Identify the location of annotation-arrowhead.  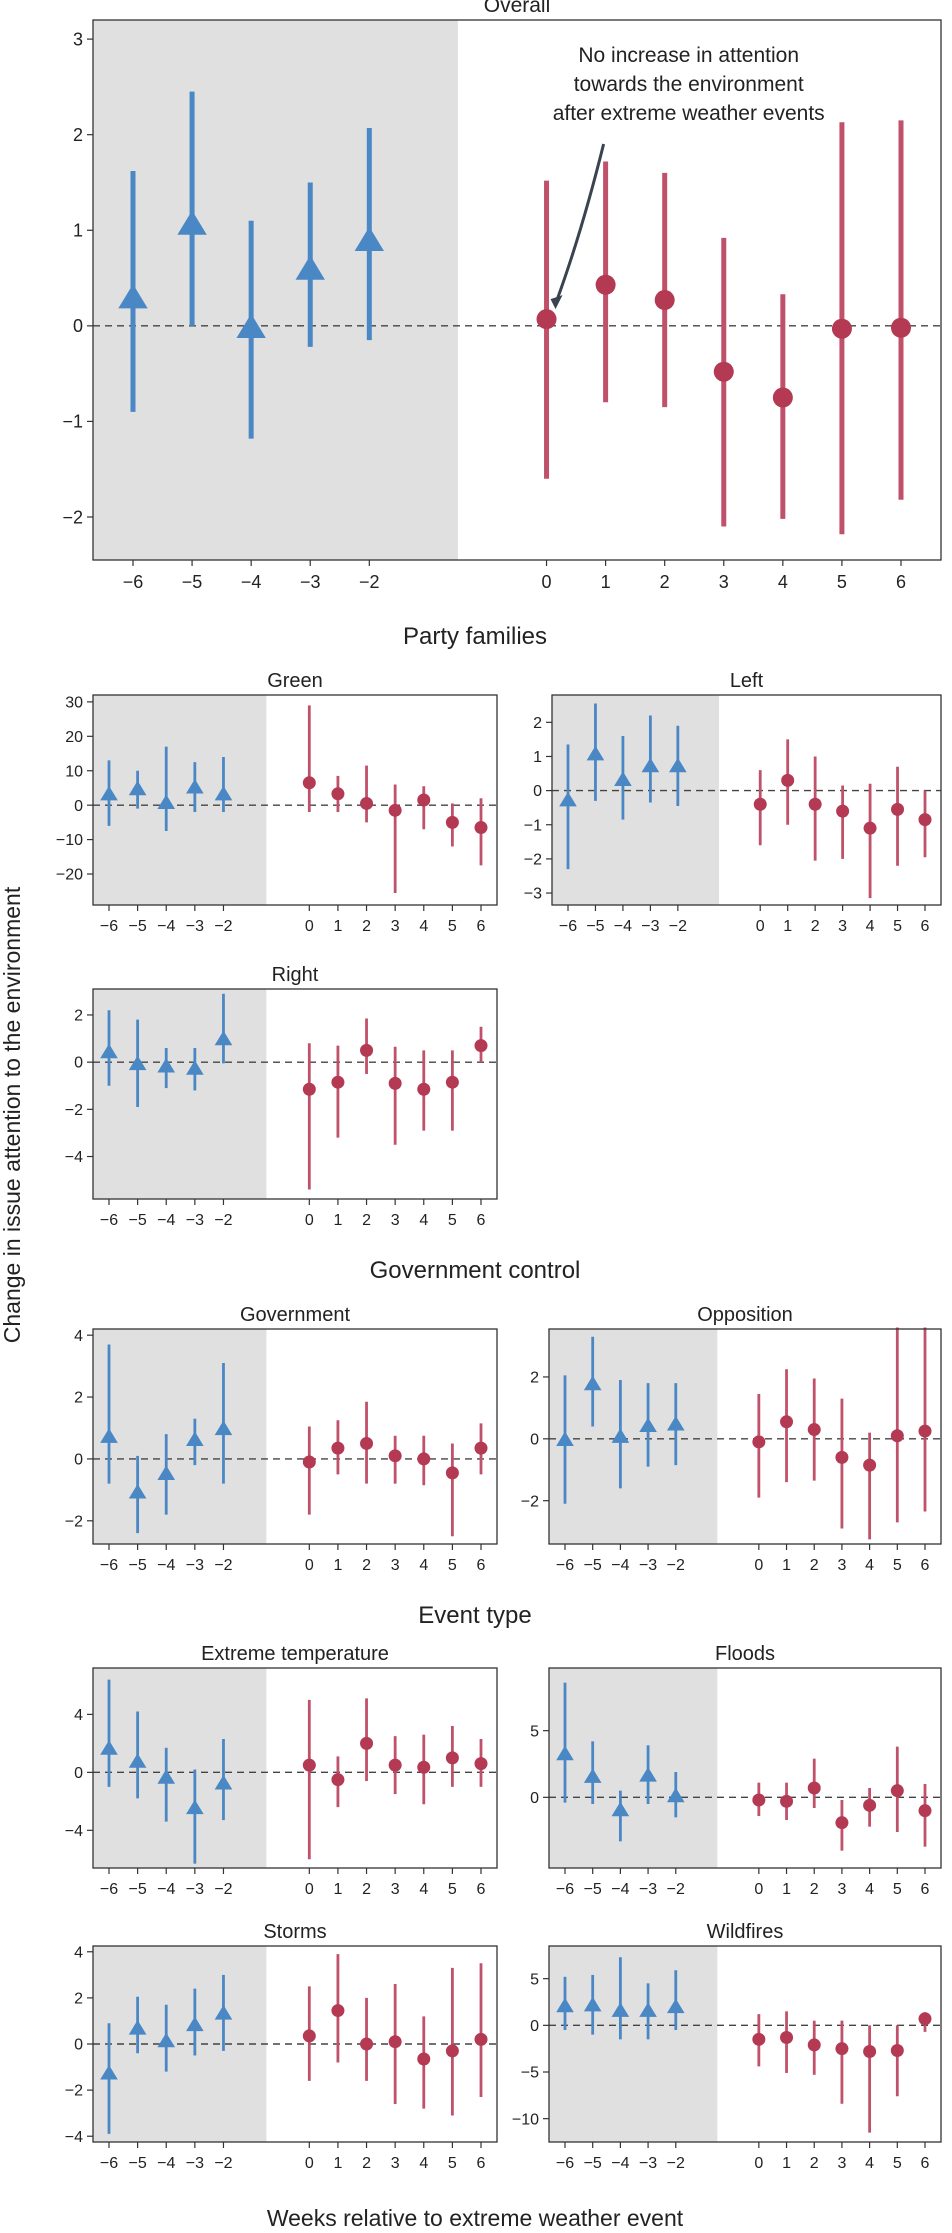
(556, 302).